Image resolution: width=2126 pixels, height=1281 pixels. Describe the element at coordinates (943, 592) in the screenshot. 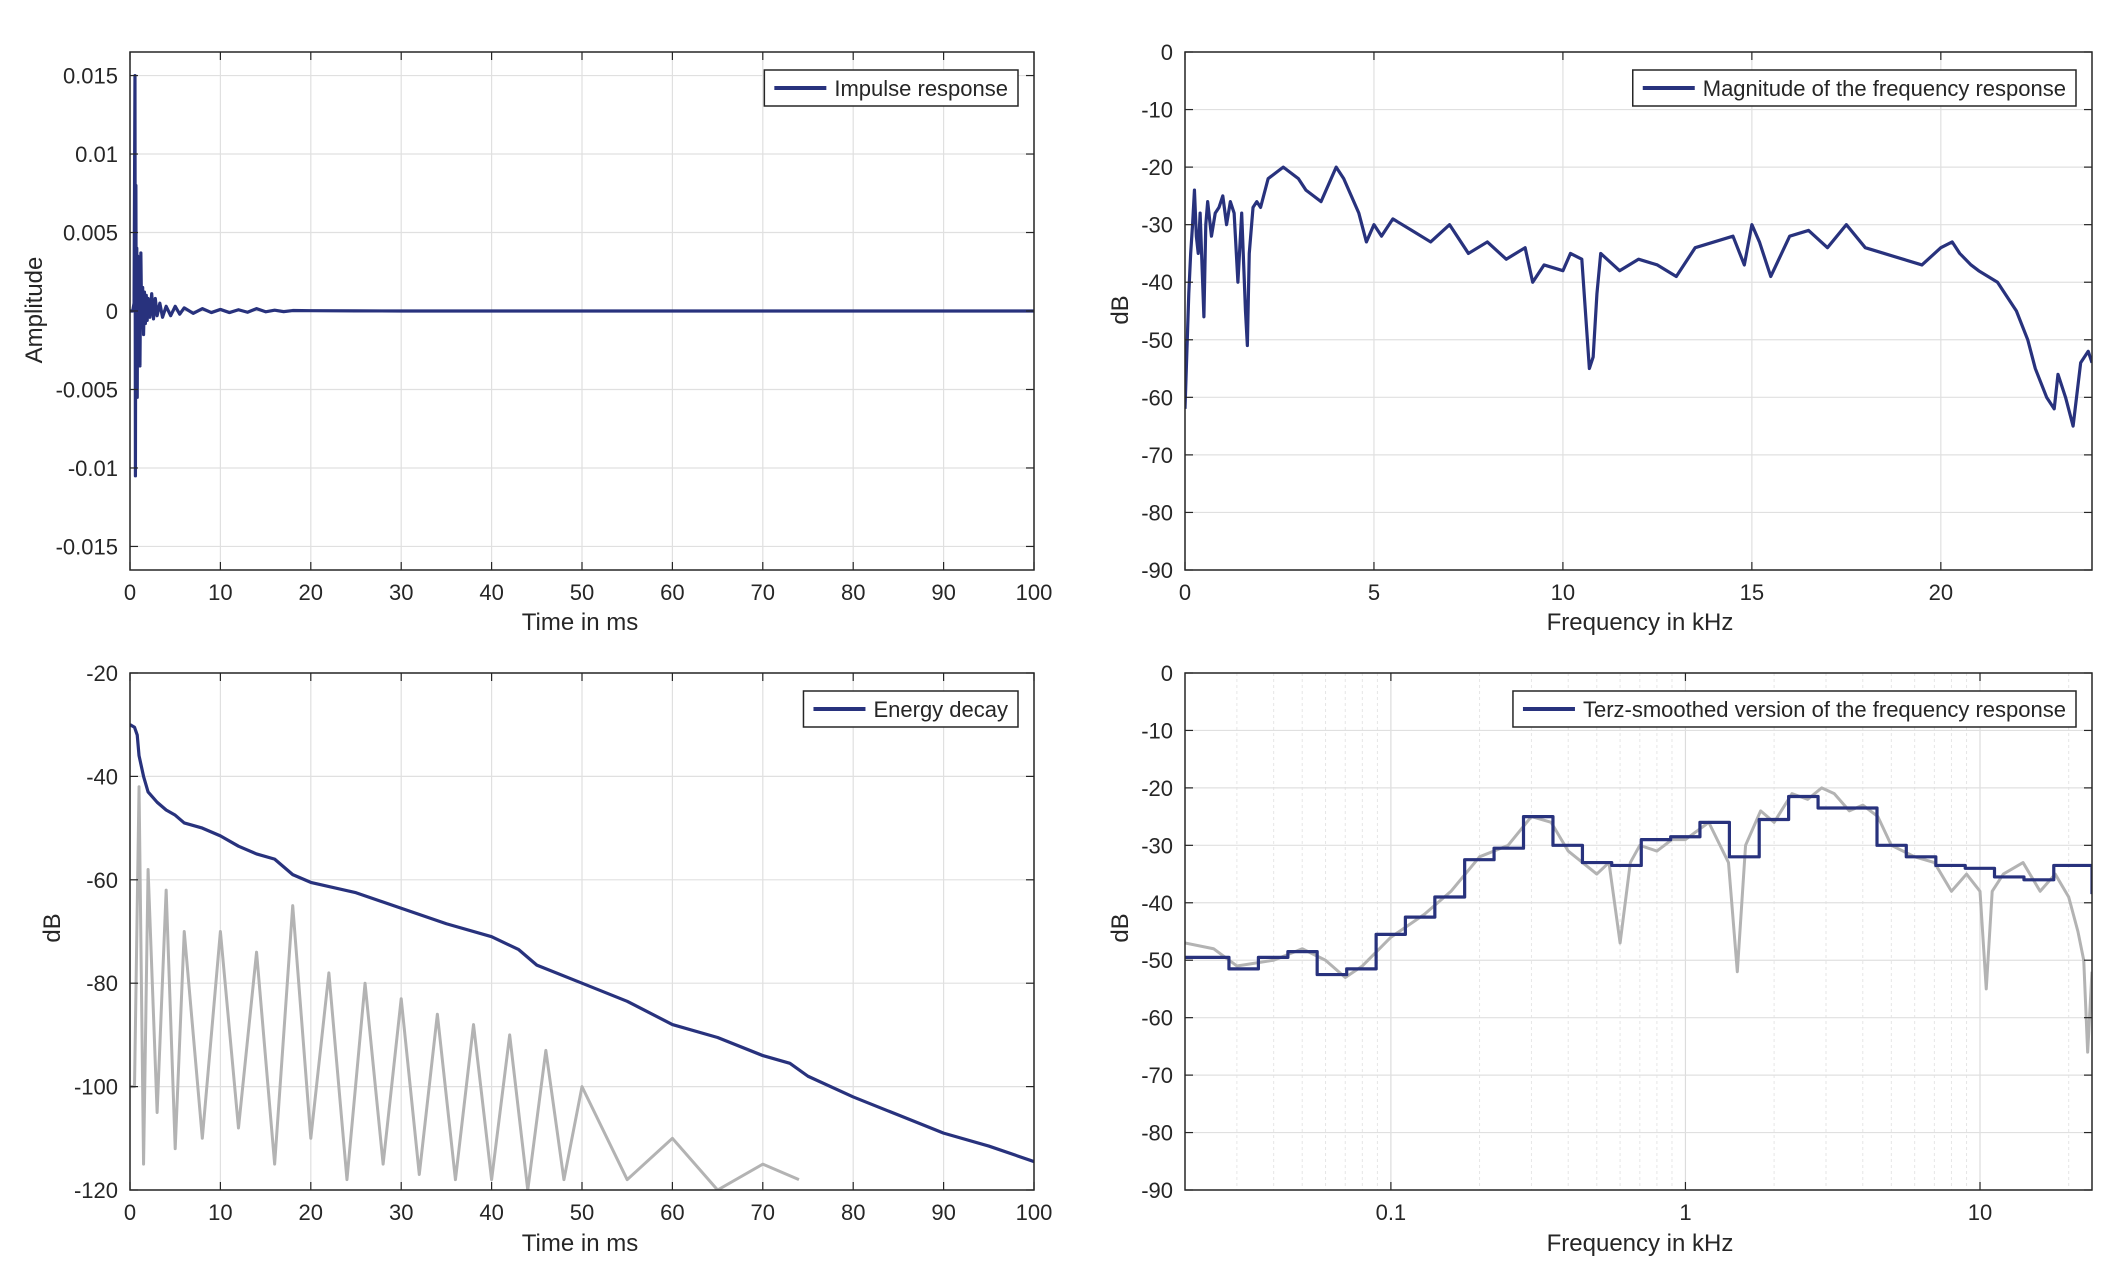

I see `impulse-x-tick-label: 90` at that location.